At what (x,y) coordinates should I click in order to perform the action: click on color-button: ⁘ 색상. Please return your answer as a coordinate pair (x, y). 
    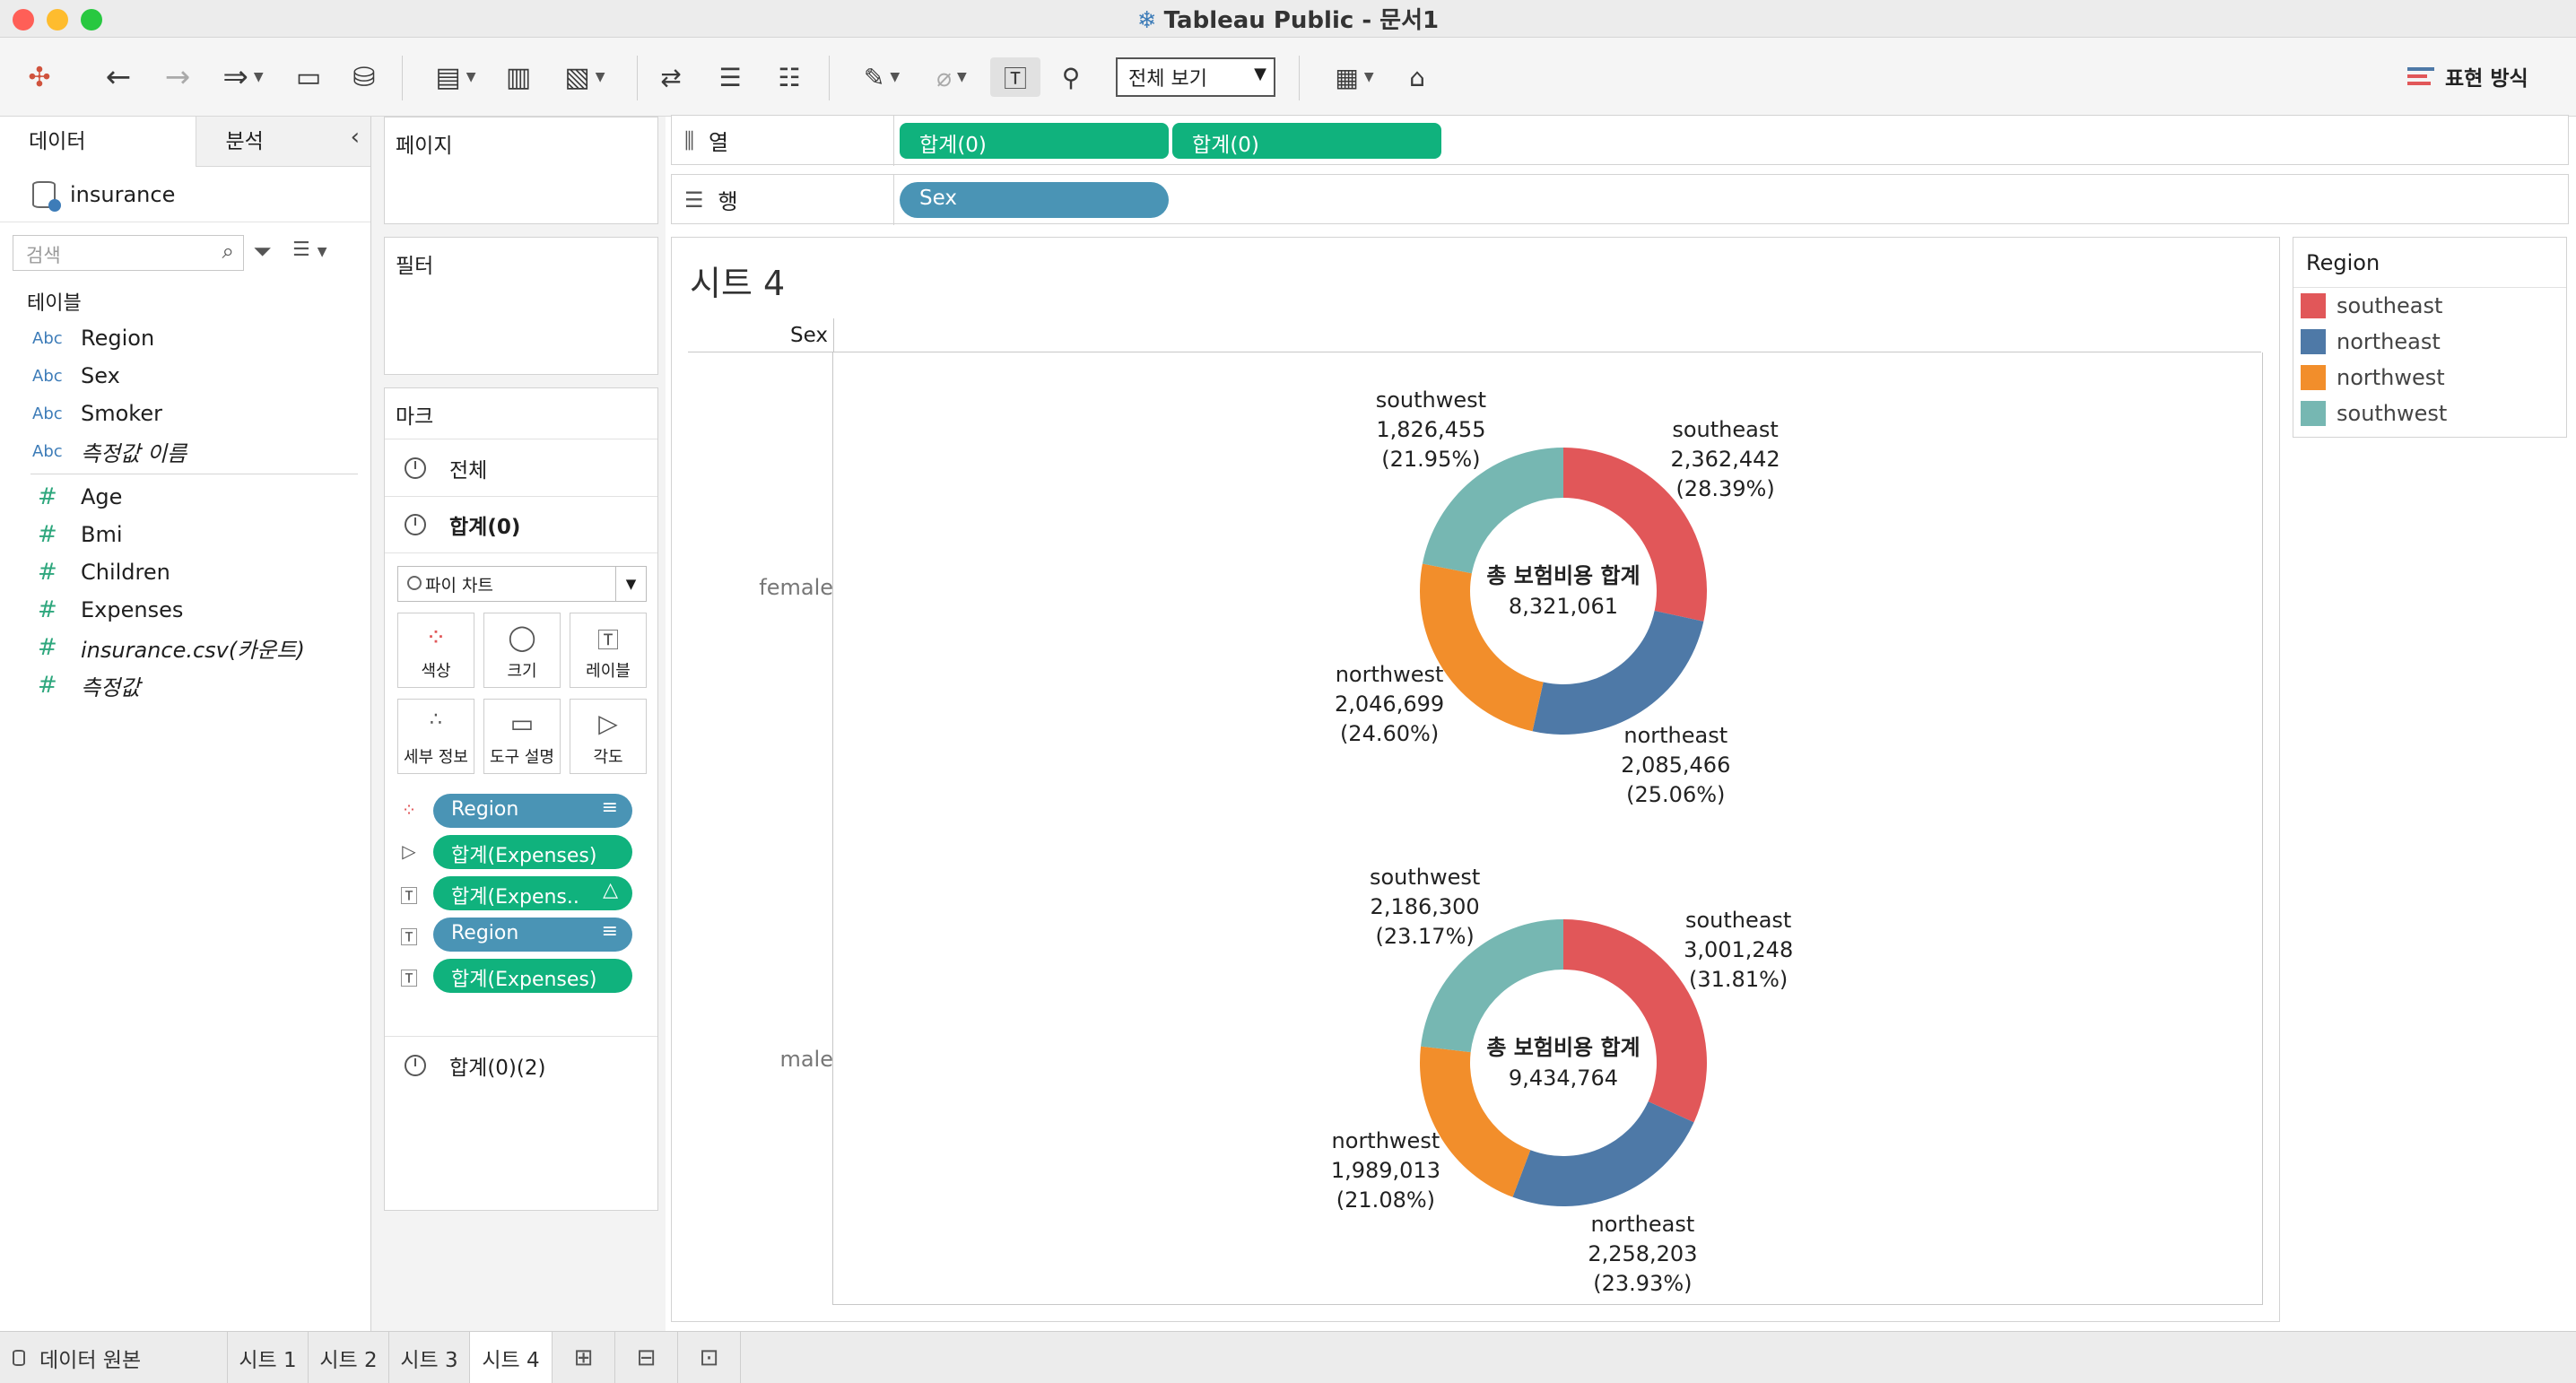
    Looking at the image, I should click on (435, 650).